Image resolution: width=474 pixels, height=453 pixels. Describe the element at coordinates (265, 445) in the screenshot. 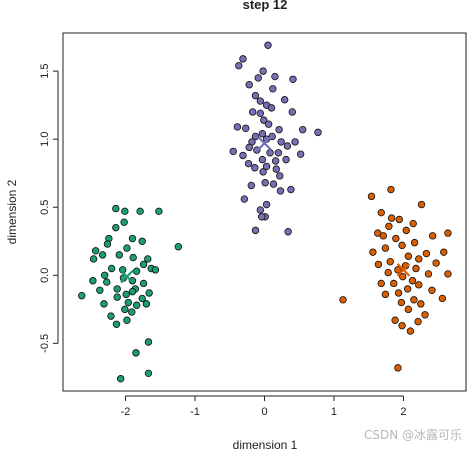

I see `x-axis-label: dimension 1` at that location.